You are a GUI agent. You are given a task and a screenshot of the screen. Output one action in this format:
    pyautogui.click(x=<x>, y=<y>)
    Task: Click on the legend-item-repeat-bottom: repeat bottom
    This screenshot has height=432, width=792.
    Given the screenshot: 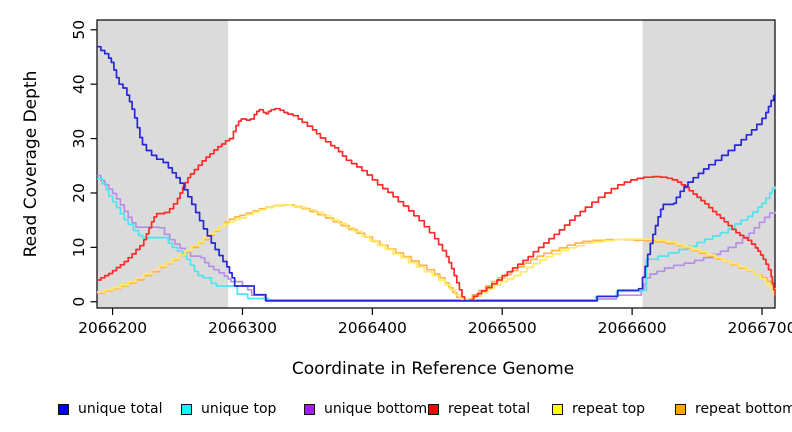 What is the action you would take?
    pyautogui.click(x=733, y=409)
    